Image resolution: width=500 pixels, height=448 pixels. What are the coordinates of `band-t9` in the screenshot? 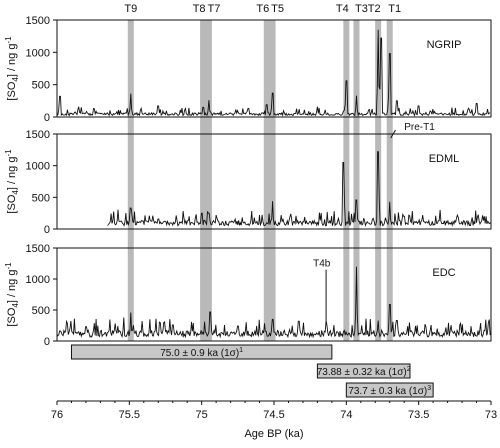 It's located at (130, 180).